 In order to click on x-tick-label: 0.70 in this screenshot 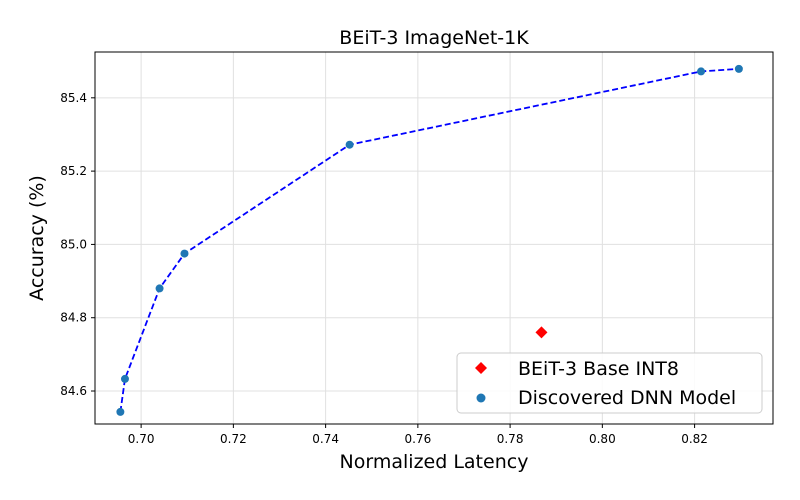, I will do `click(141, 439)`.